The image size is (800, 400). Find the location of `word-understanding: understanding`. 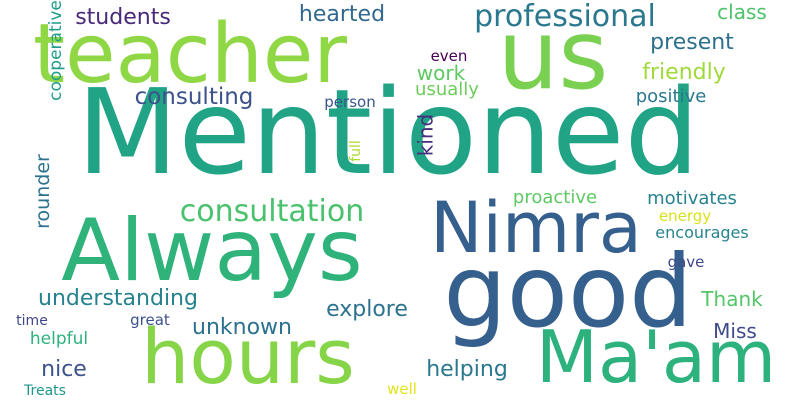

word-understanding: understanding is located at coordinates (118, 298).